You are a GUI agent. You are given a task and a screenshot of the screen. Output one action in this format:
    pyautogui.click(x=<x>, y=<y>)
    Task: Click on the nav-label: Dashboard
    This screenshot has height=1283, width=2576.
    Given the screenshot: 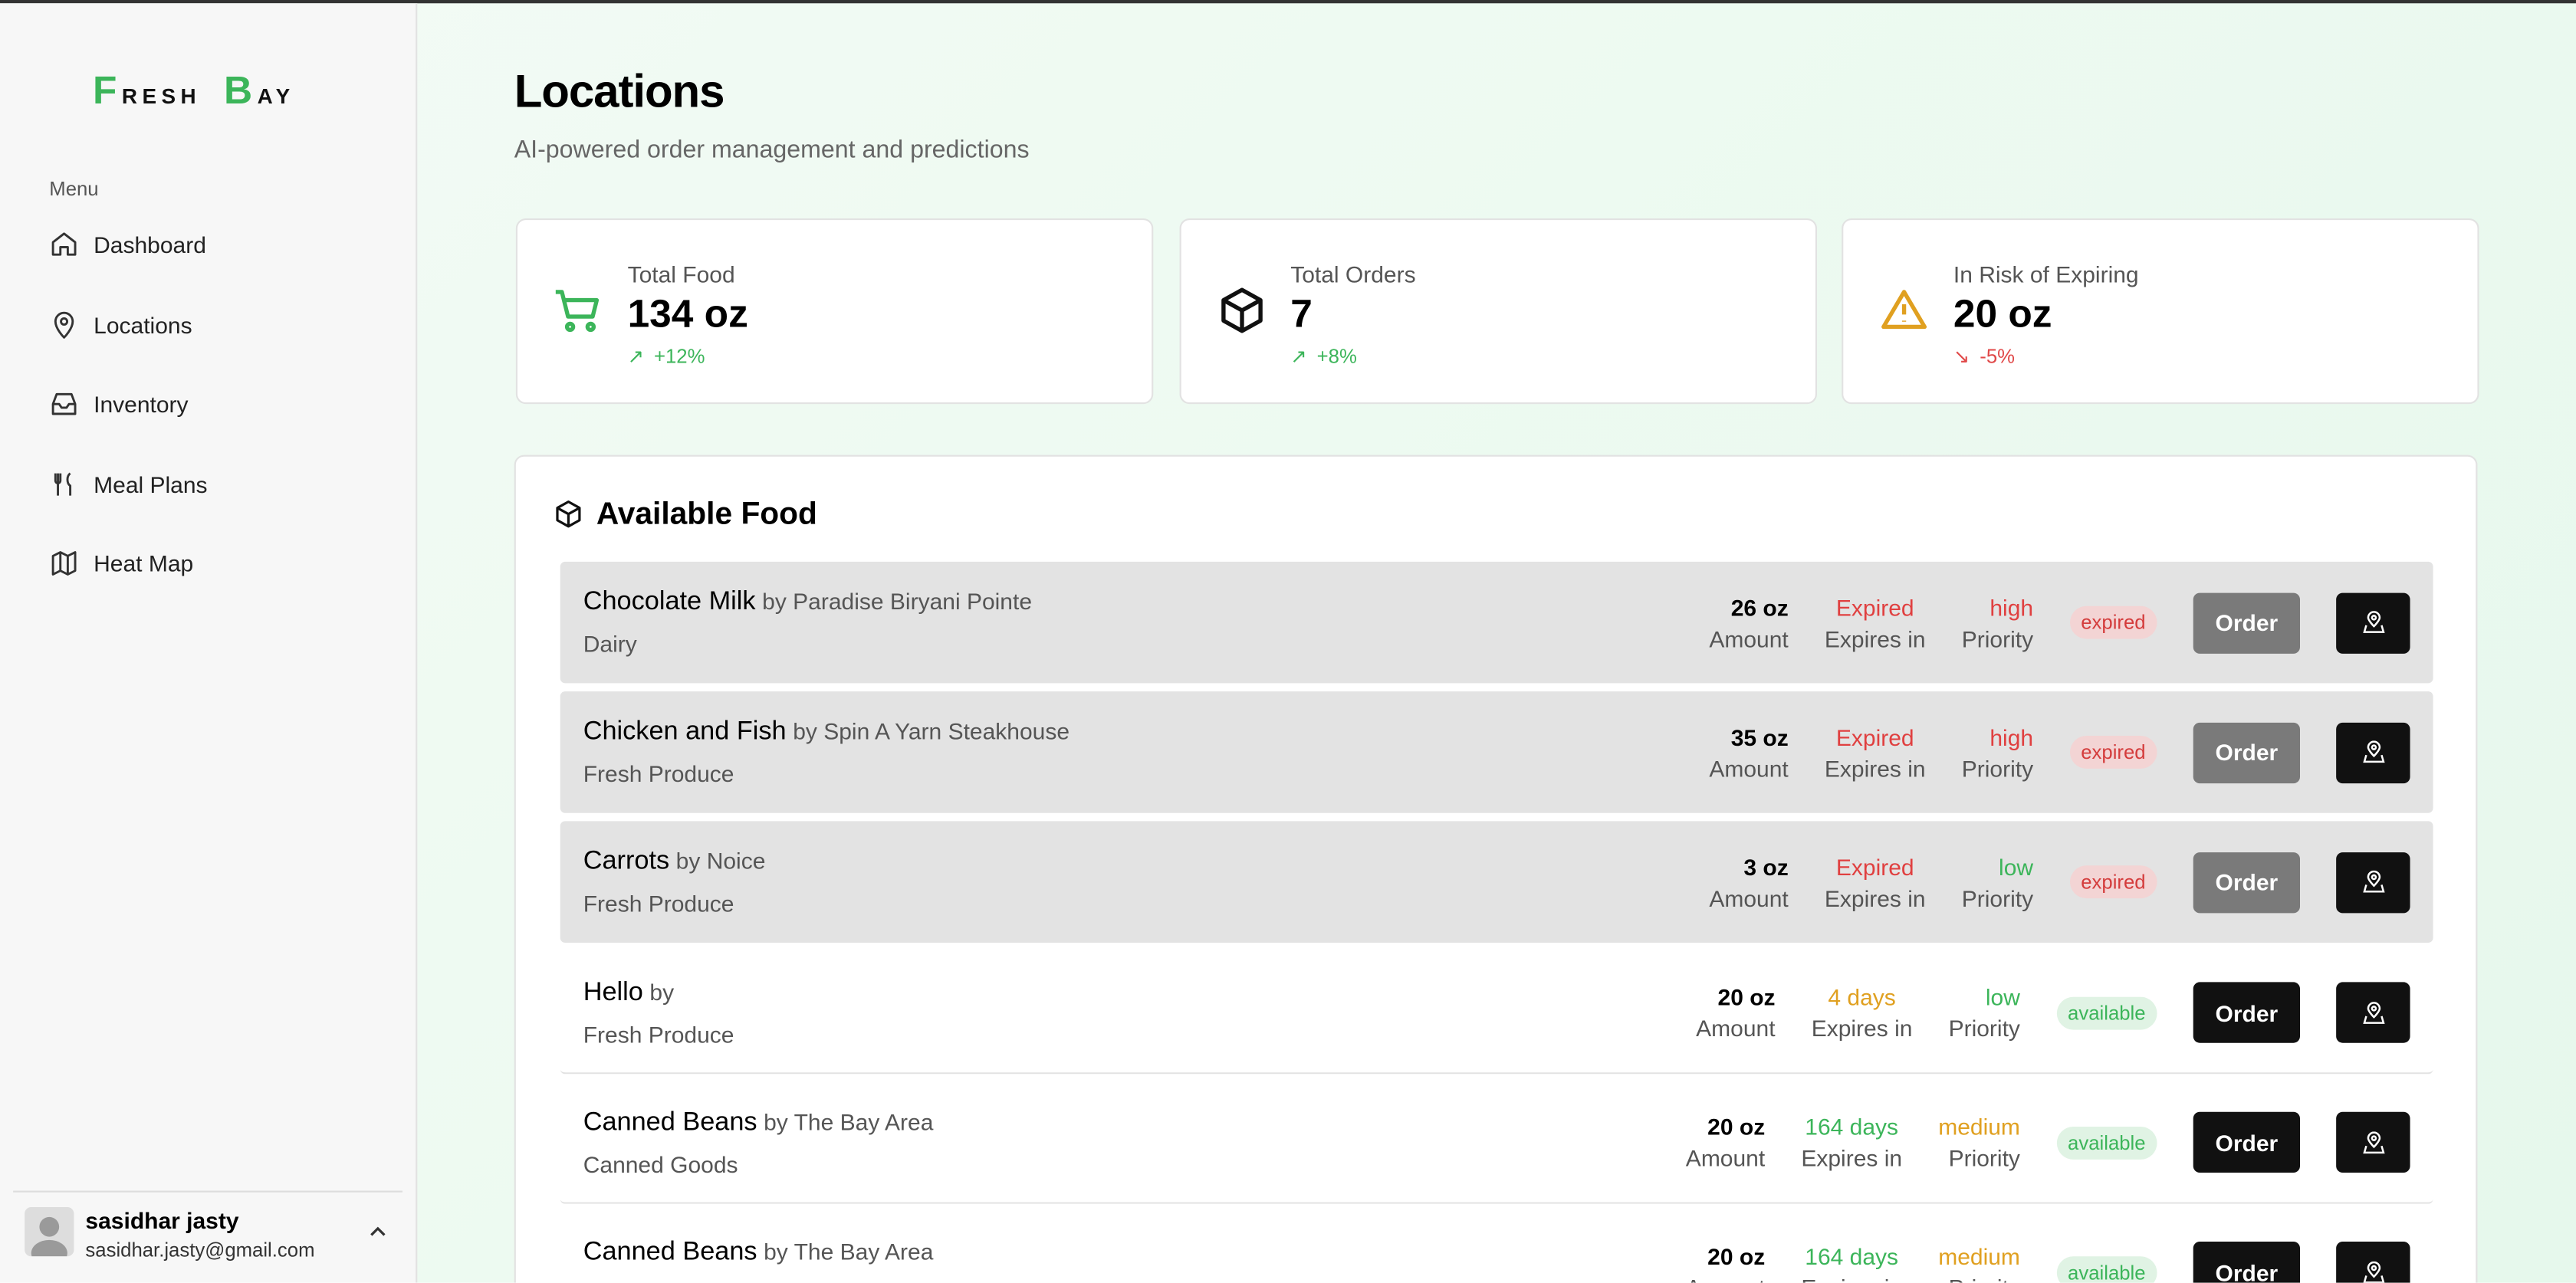 What is the action you would take?
    pyautogui.click(x=150, y=244)
    